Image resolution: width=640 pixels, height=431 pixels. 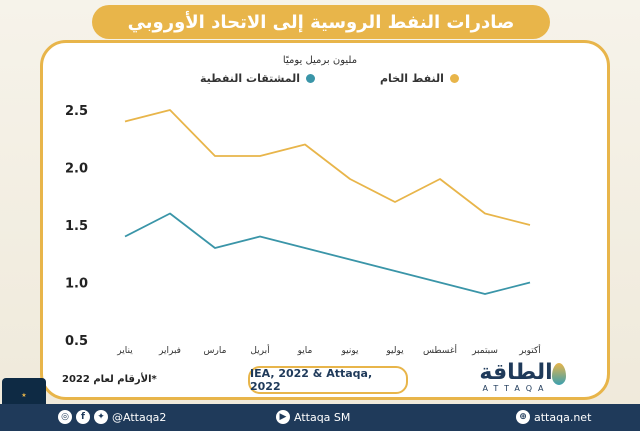 What do you see at coordinates (563, 417) in the screenshot?
I see `website-label: attaqa.net` at bounding box center [563, 417].